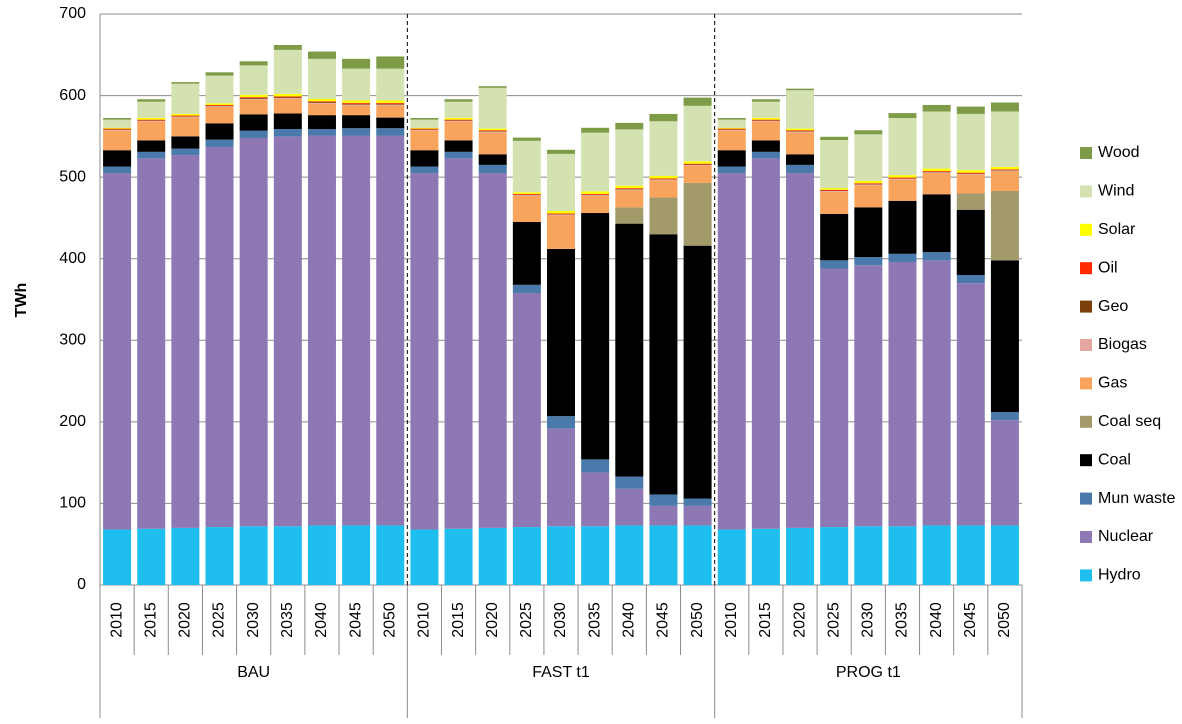 This screenshot has width=1182, height=724. I want to click on x-tick-label: 2035, so click(902, 620).